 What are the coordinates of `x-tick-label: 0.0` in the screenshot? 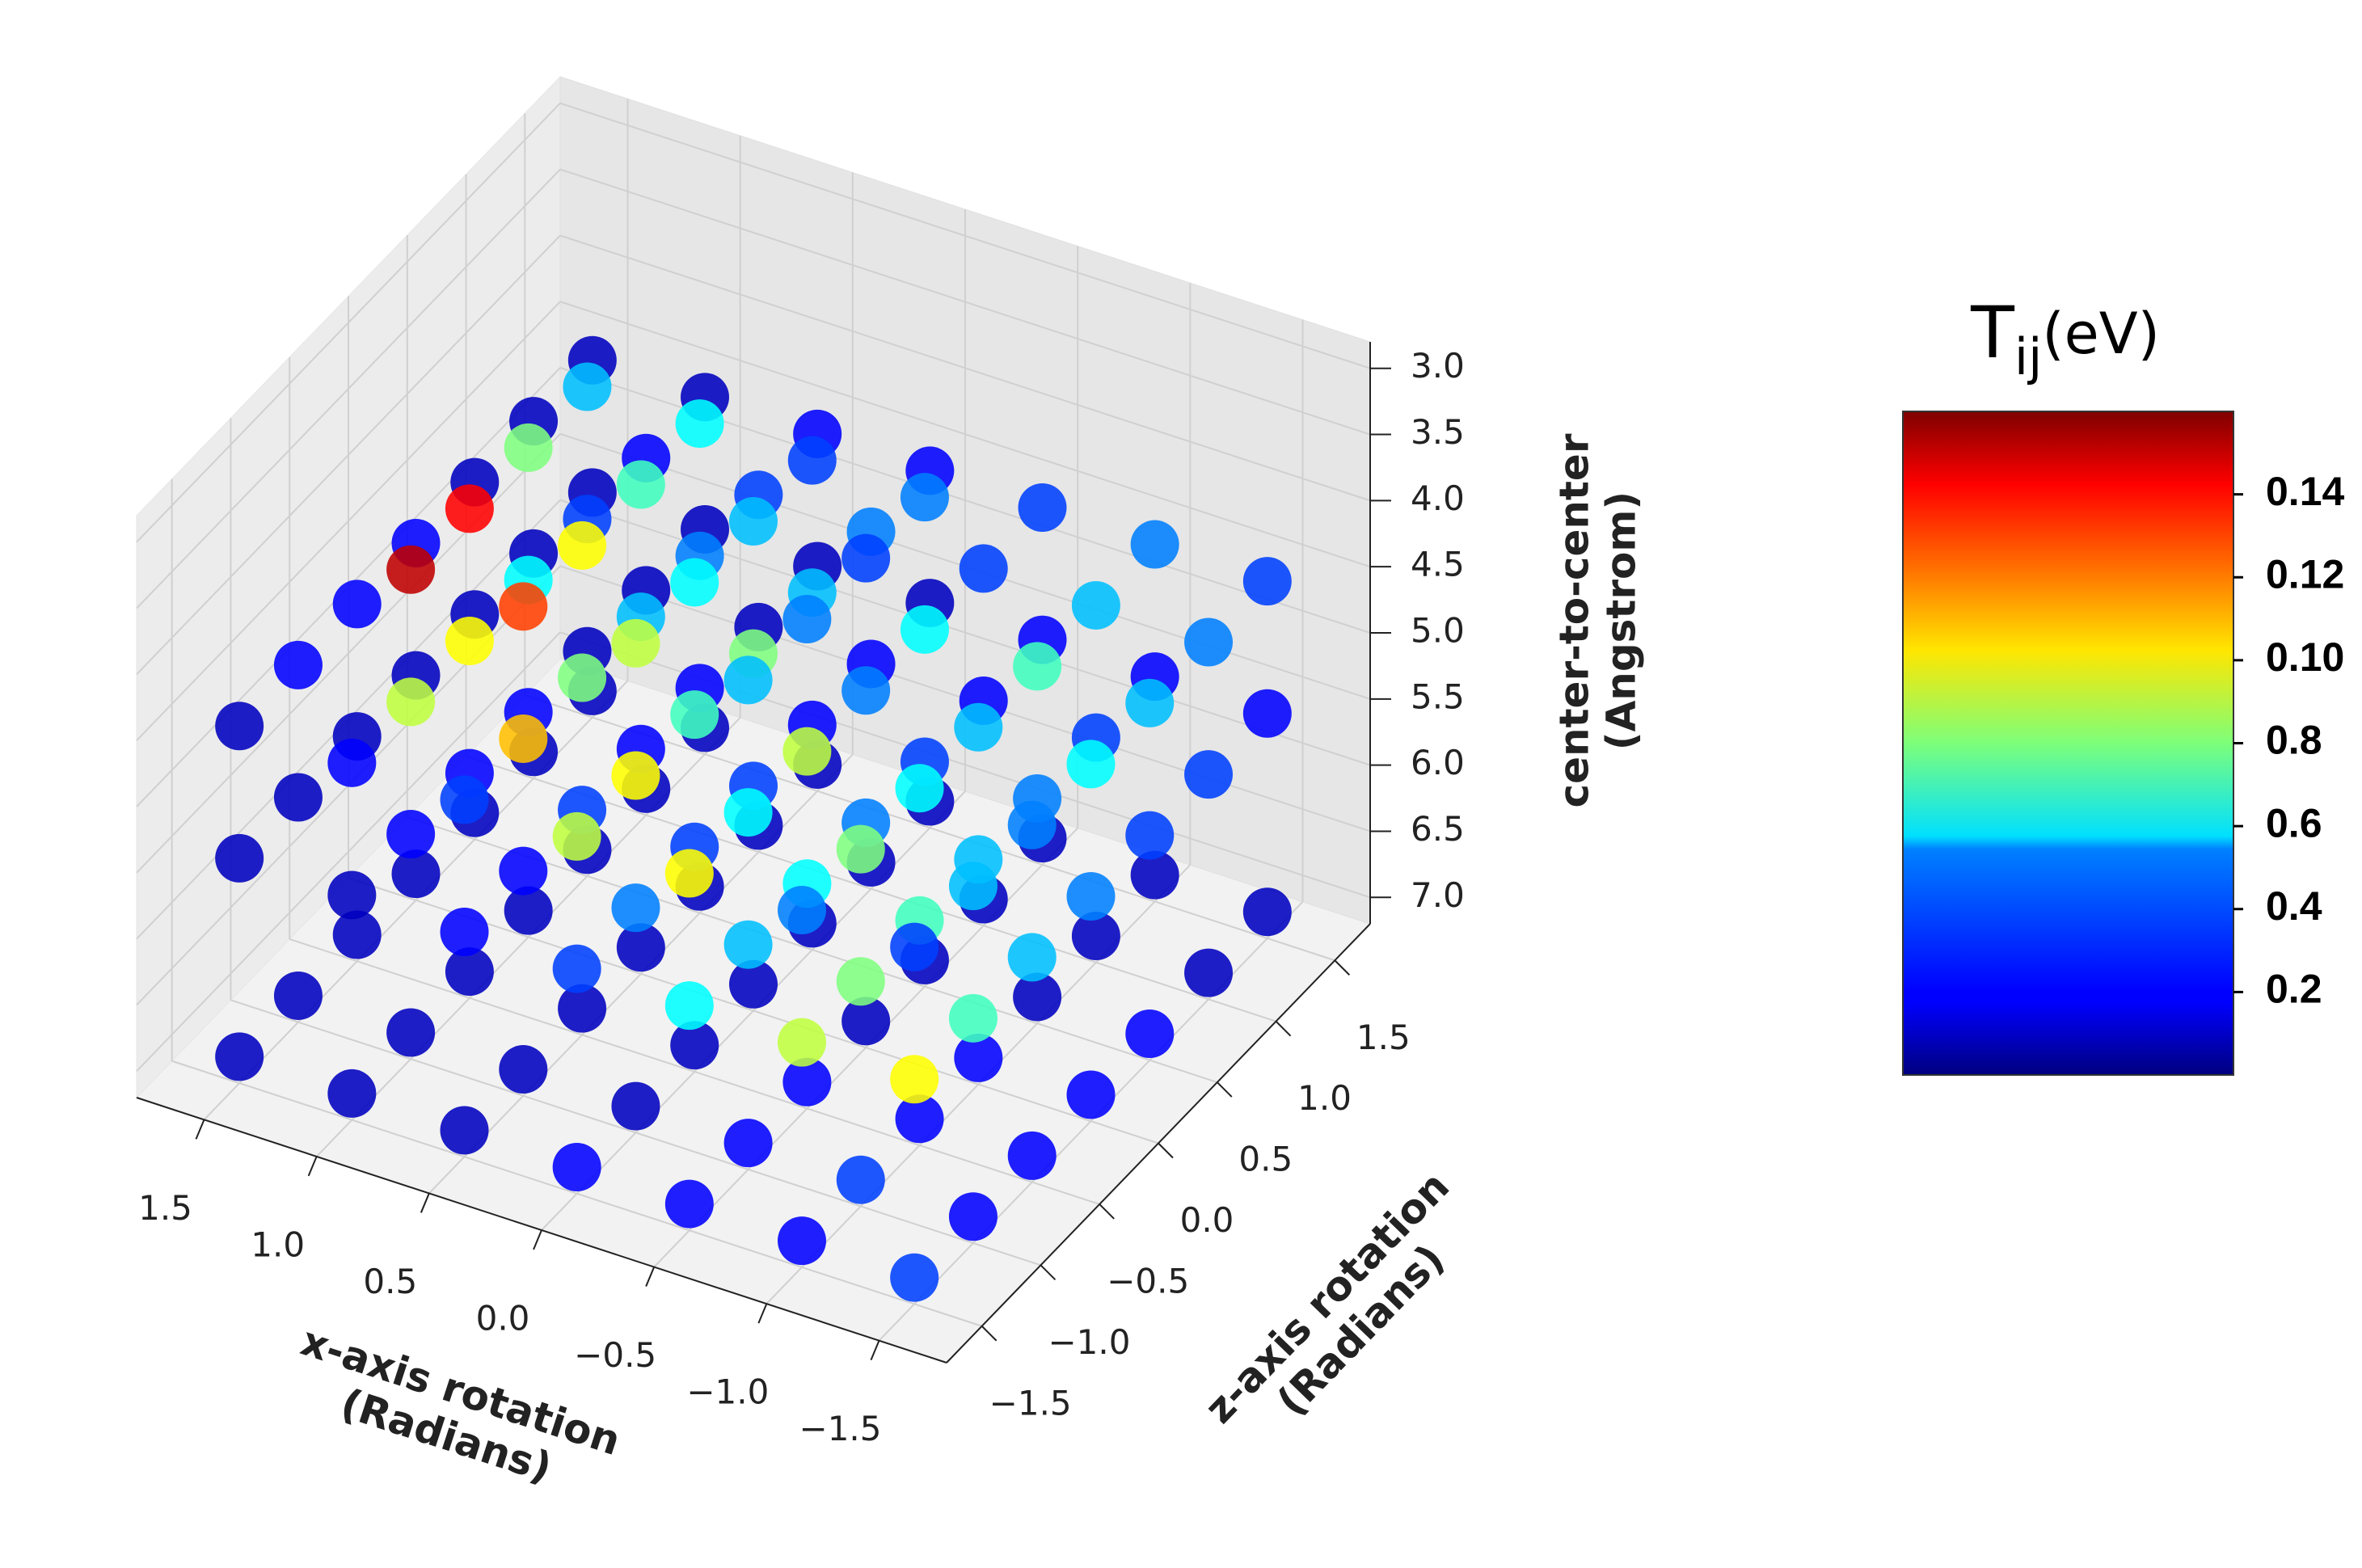 It's located at (503, 1318).